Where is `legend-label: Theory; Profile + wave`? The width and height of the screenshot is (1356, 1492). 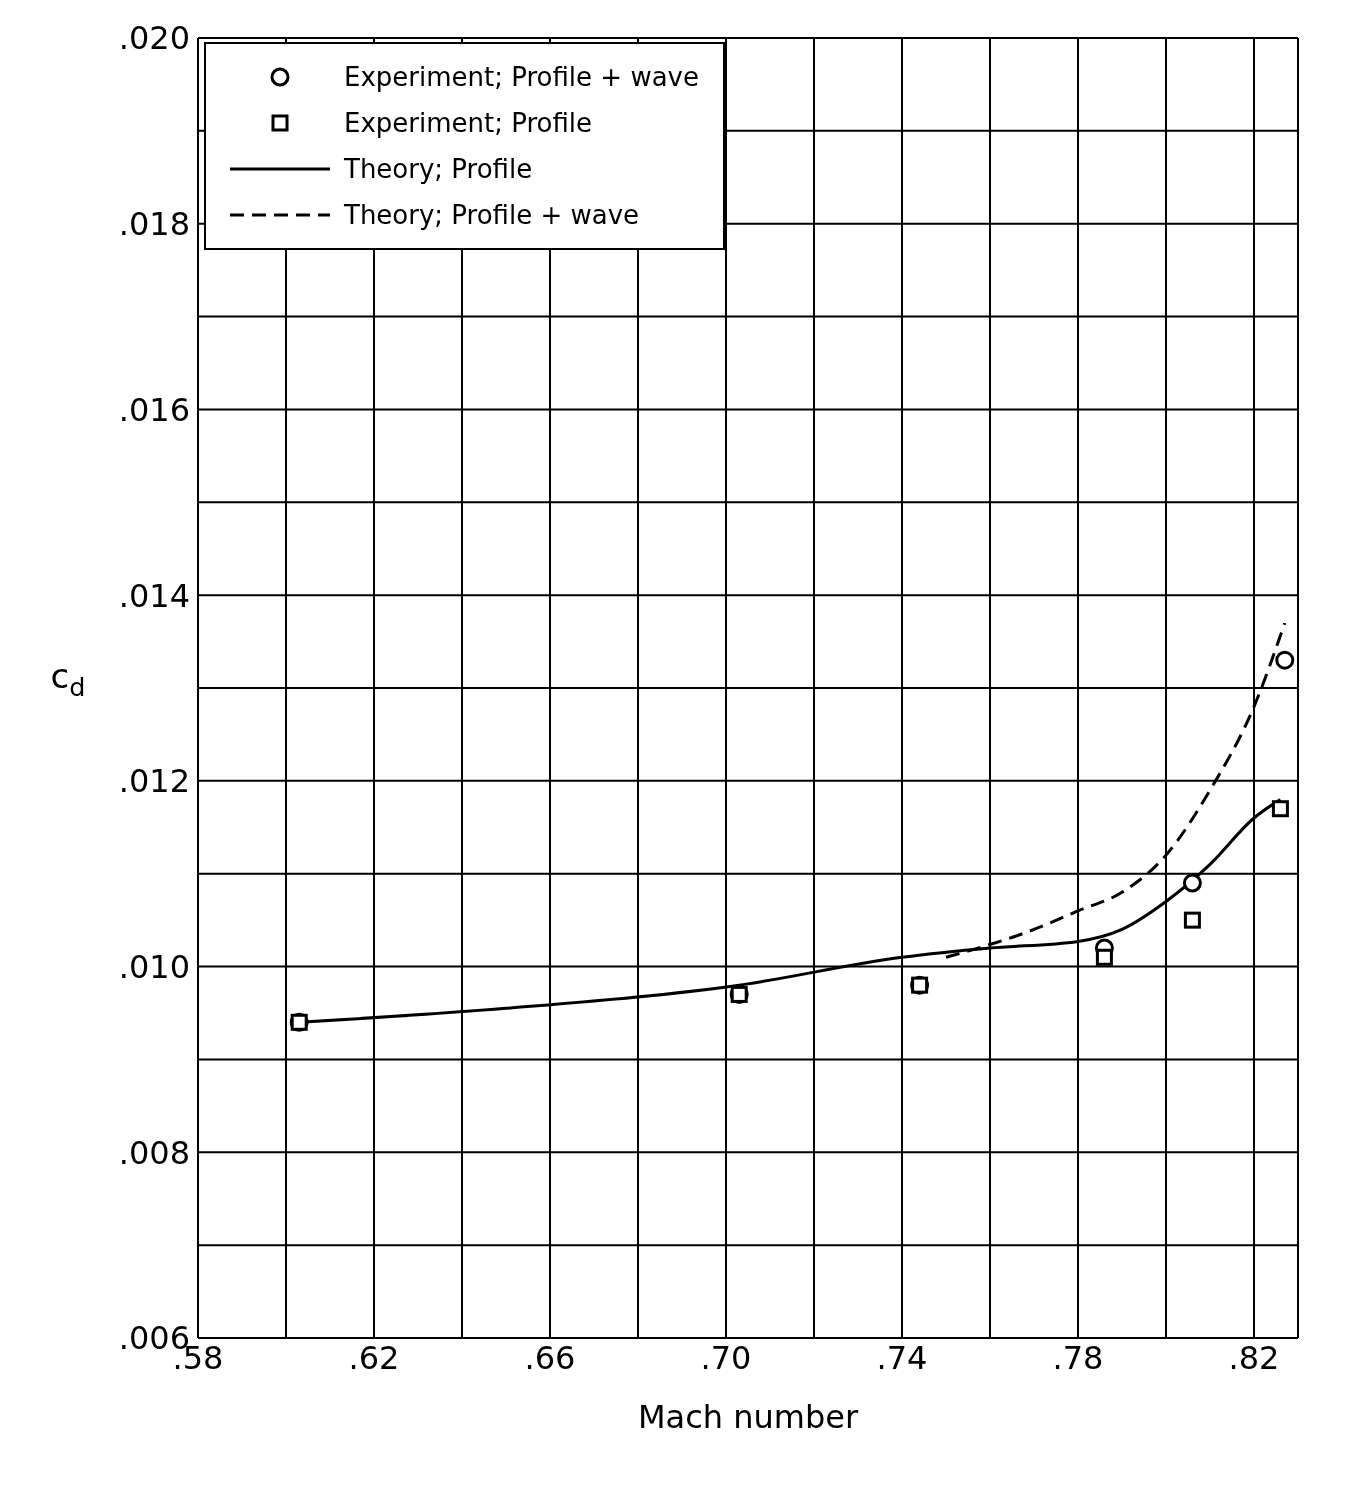
legend-label: Theory; Profile + wave is located at coordinates (492, 215).